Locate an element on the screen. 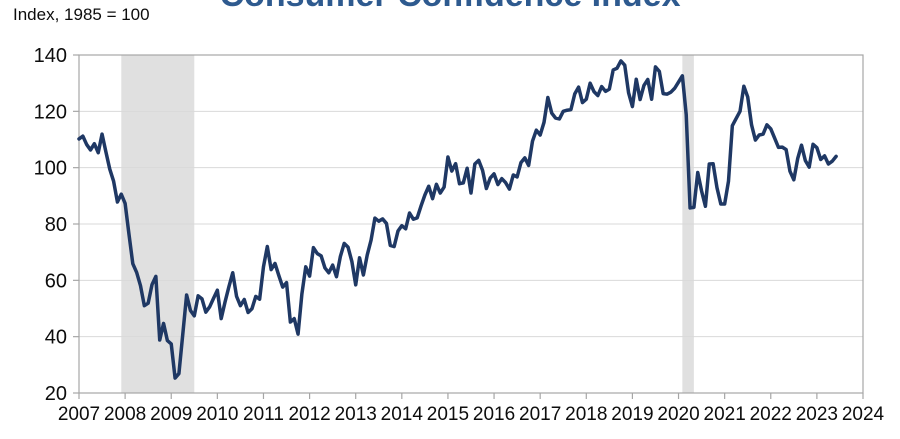  x-tick-label: 2022 is located at coordinates (771, 414).